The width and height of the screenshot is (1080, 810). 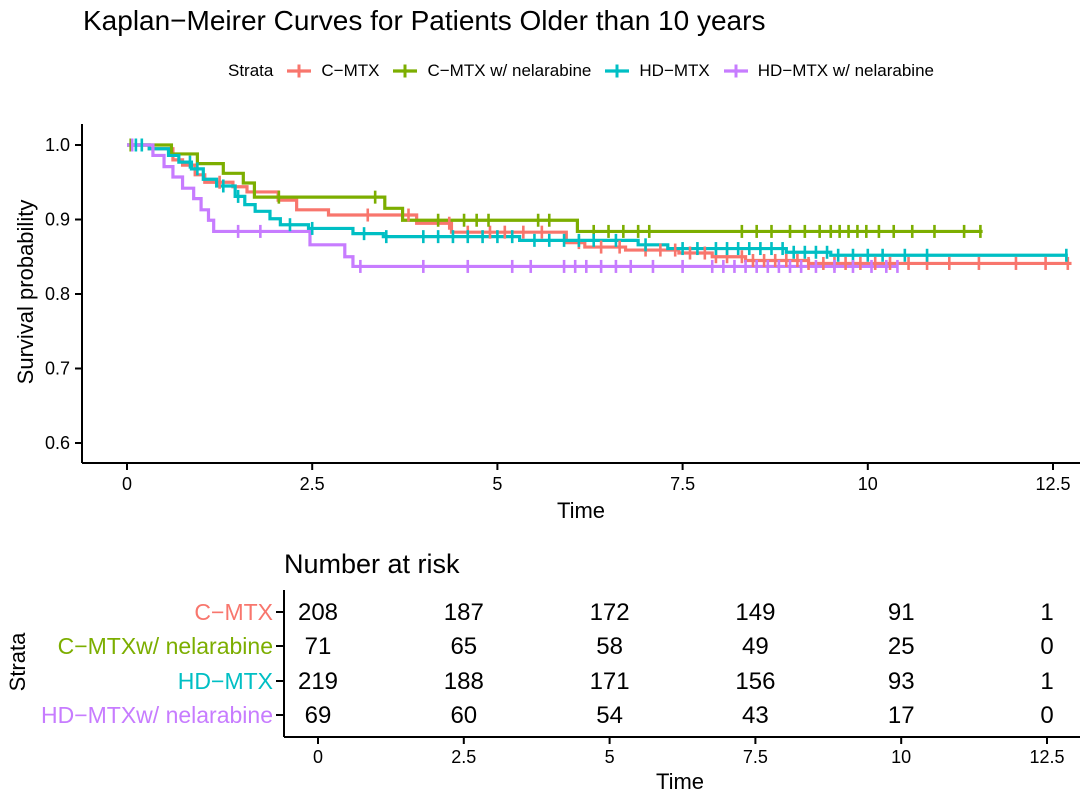 I want to click on km-curve-hd-mtx, so click(x=597, y=200).